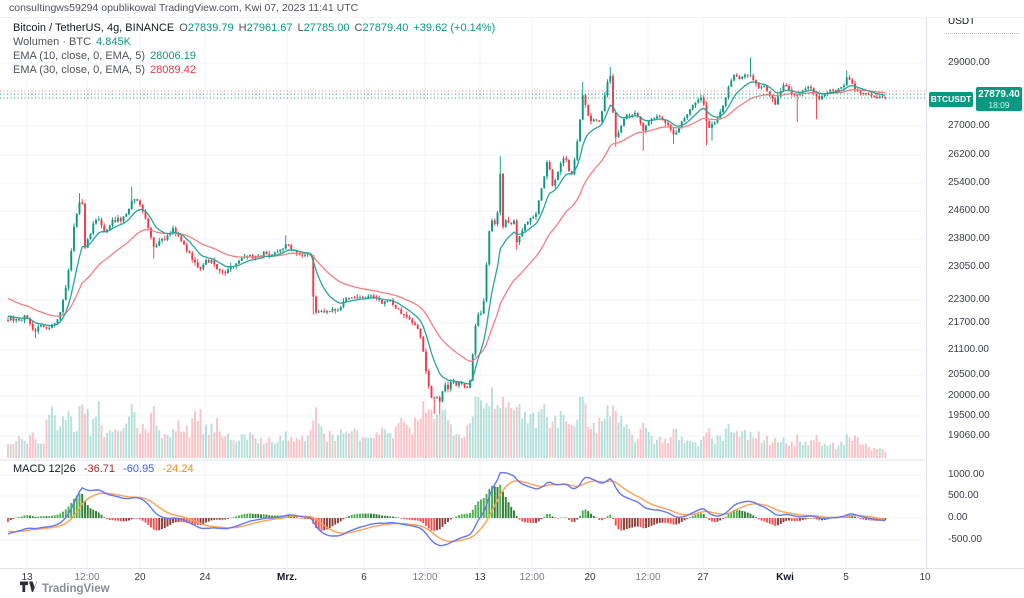  Describe the element at coordinates (969, 62) in the screenshot. I see `price-axis-label: 29000.00` at that location.